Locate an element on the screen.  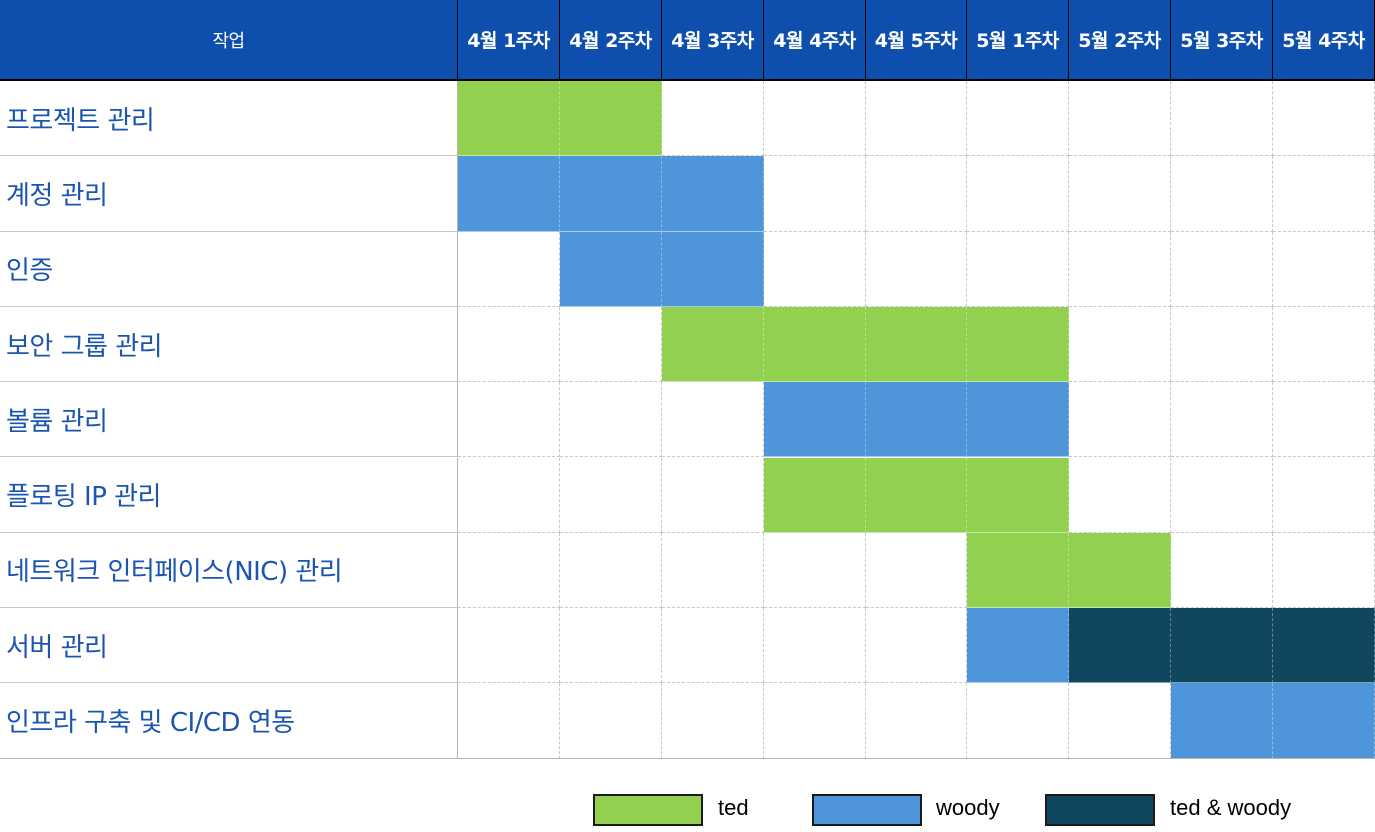
task-name: 볼륨 관리 is located at coordinates (229, 420).